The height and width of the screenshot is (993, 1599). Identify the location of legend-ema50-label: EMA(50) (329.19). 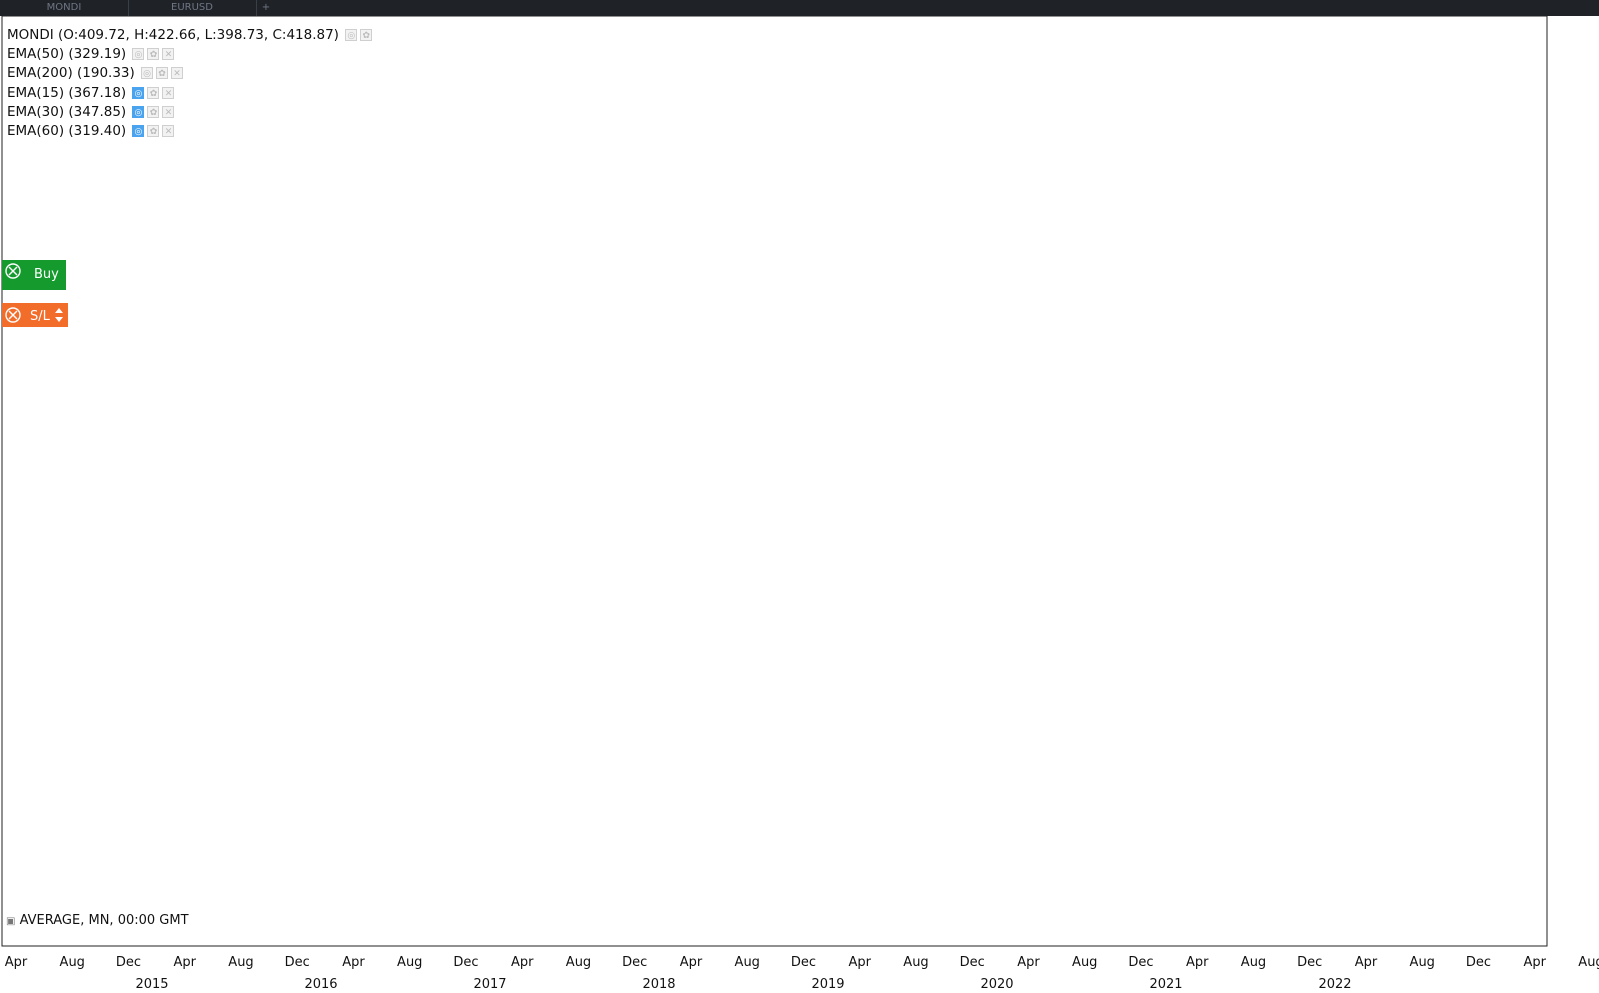
(67, 54).